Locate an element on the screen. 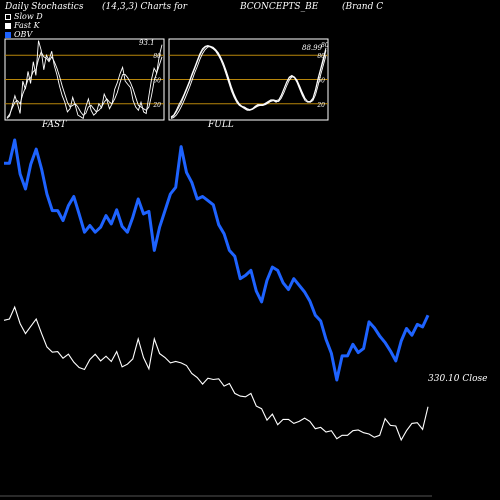  legend-fast-k-label: Fast K is located at coordinates (27, 25).